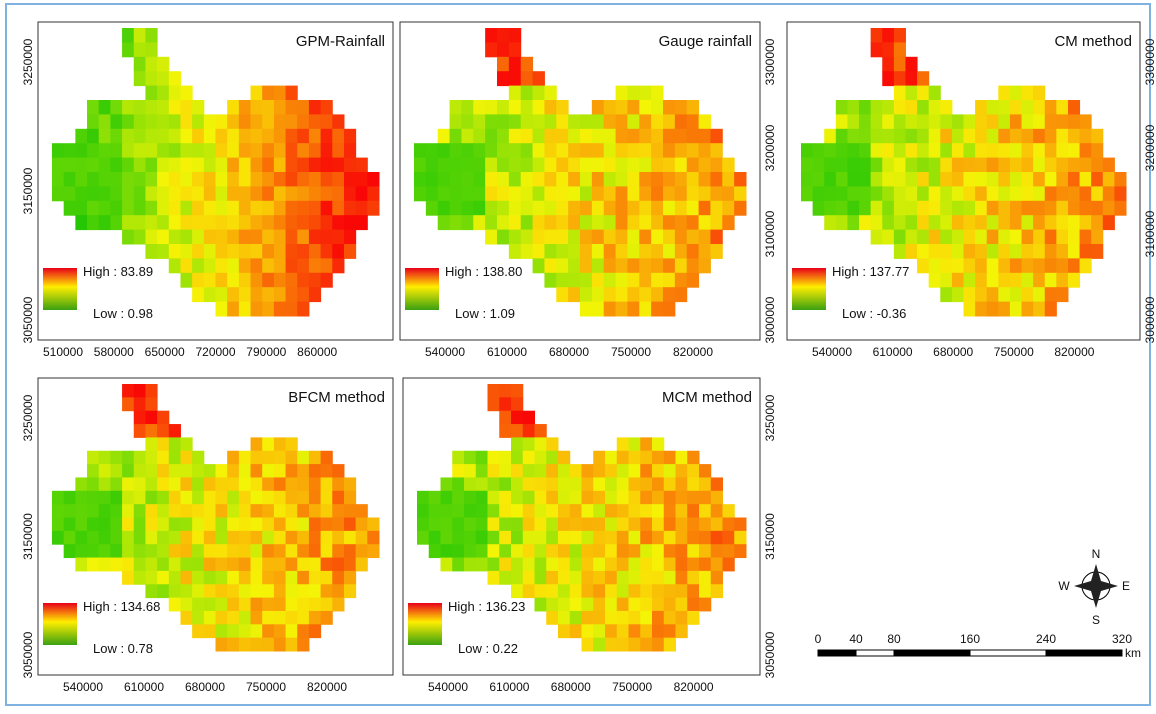 The image size is (1156, 714). I want to click on panel-title: Gauge rainfall, so click(705, 41).